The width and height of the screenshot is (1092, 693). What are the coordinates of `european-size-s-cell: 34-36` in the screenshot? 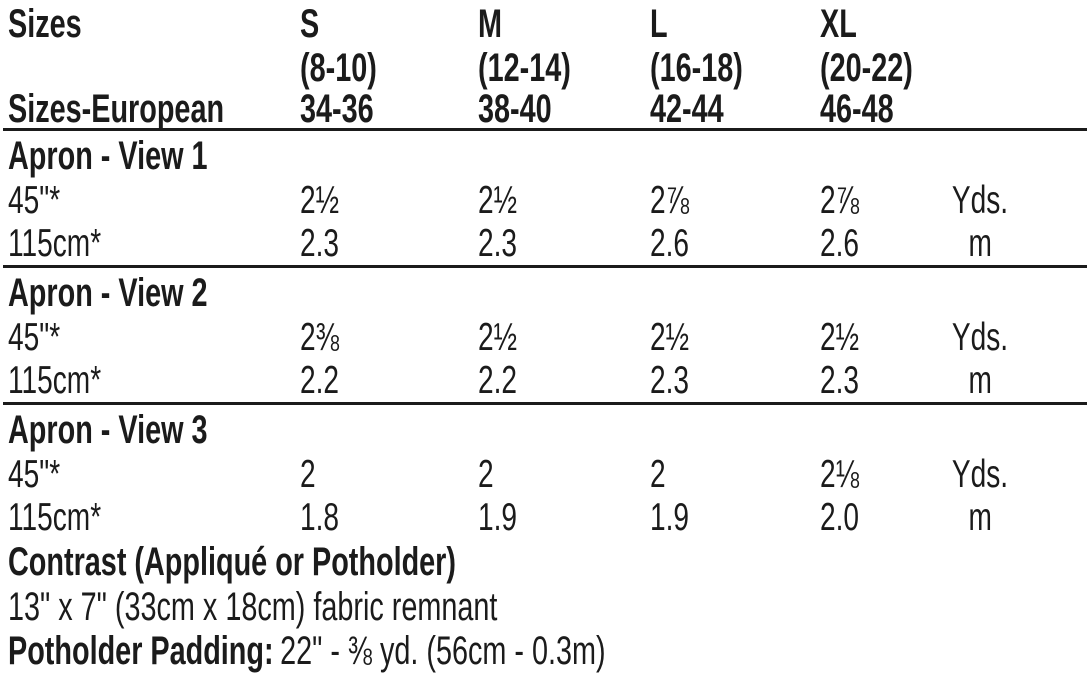 It's located at (389, 109).